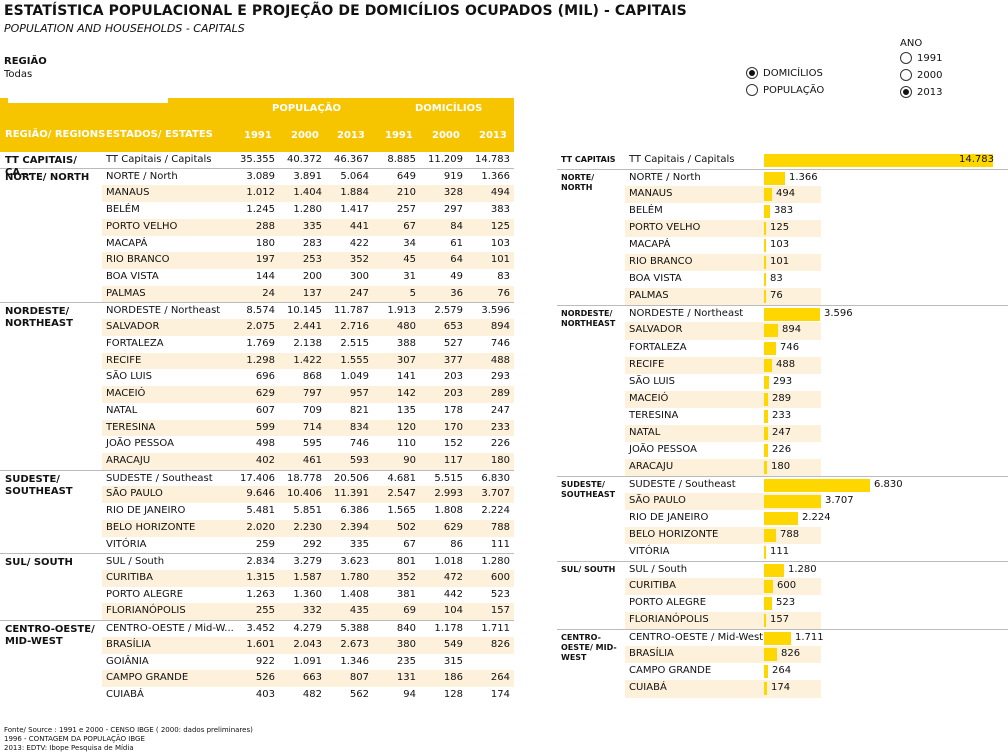 This screenshot has height=752, width=1008. I want to click on table-row: BRASÍLIA 1.601 2.043 2.673 380 549 826, so click(257, 645).